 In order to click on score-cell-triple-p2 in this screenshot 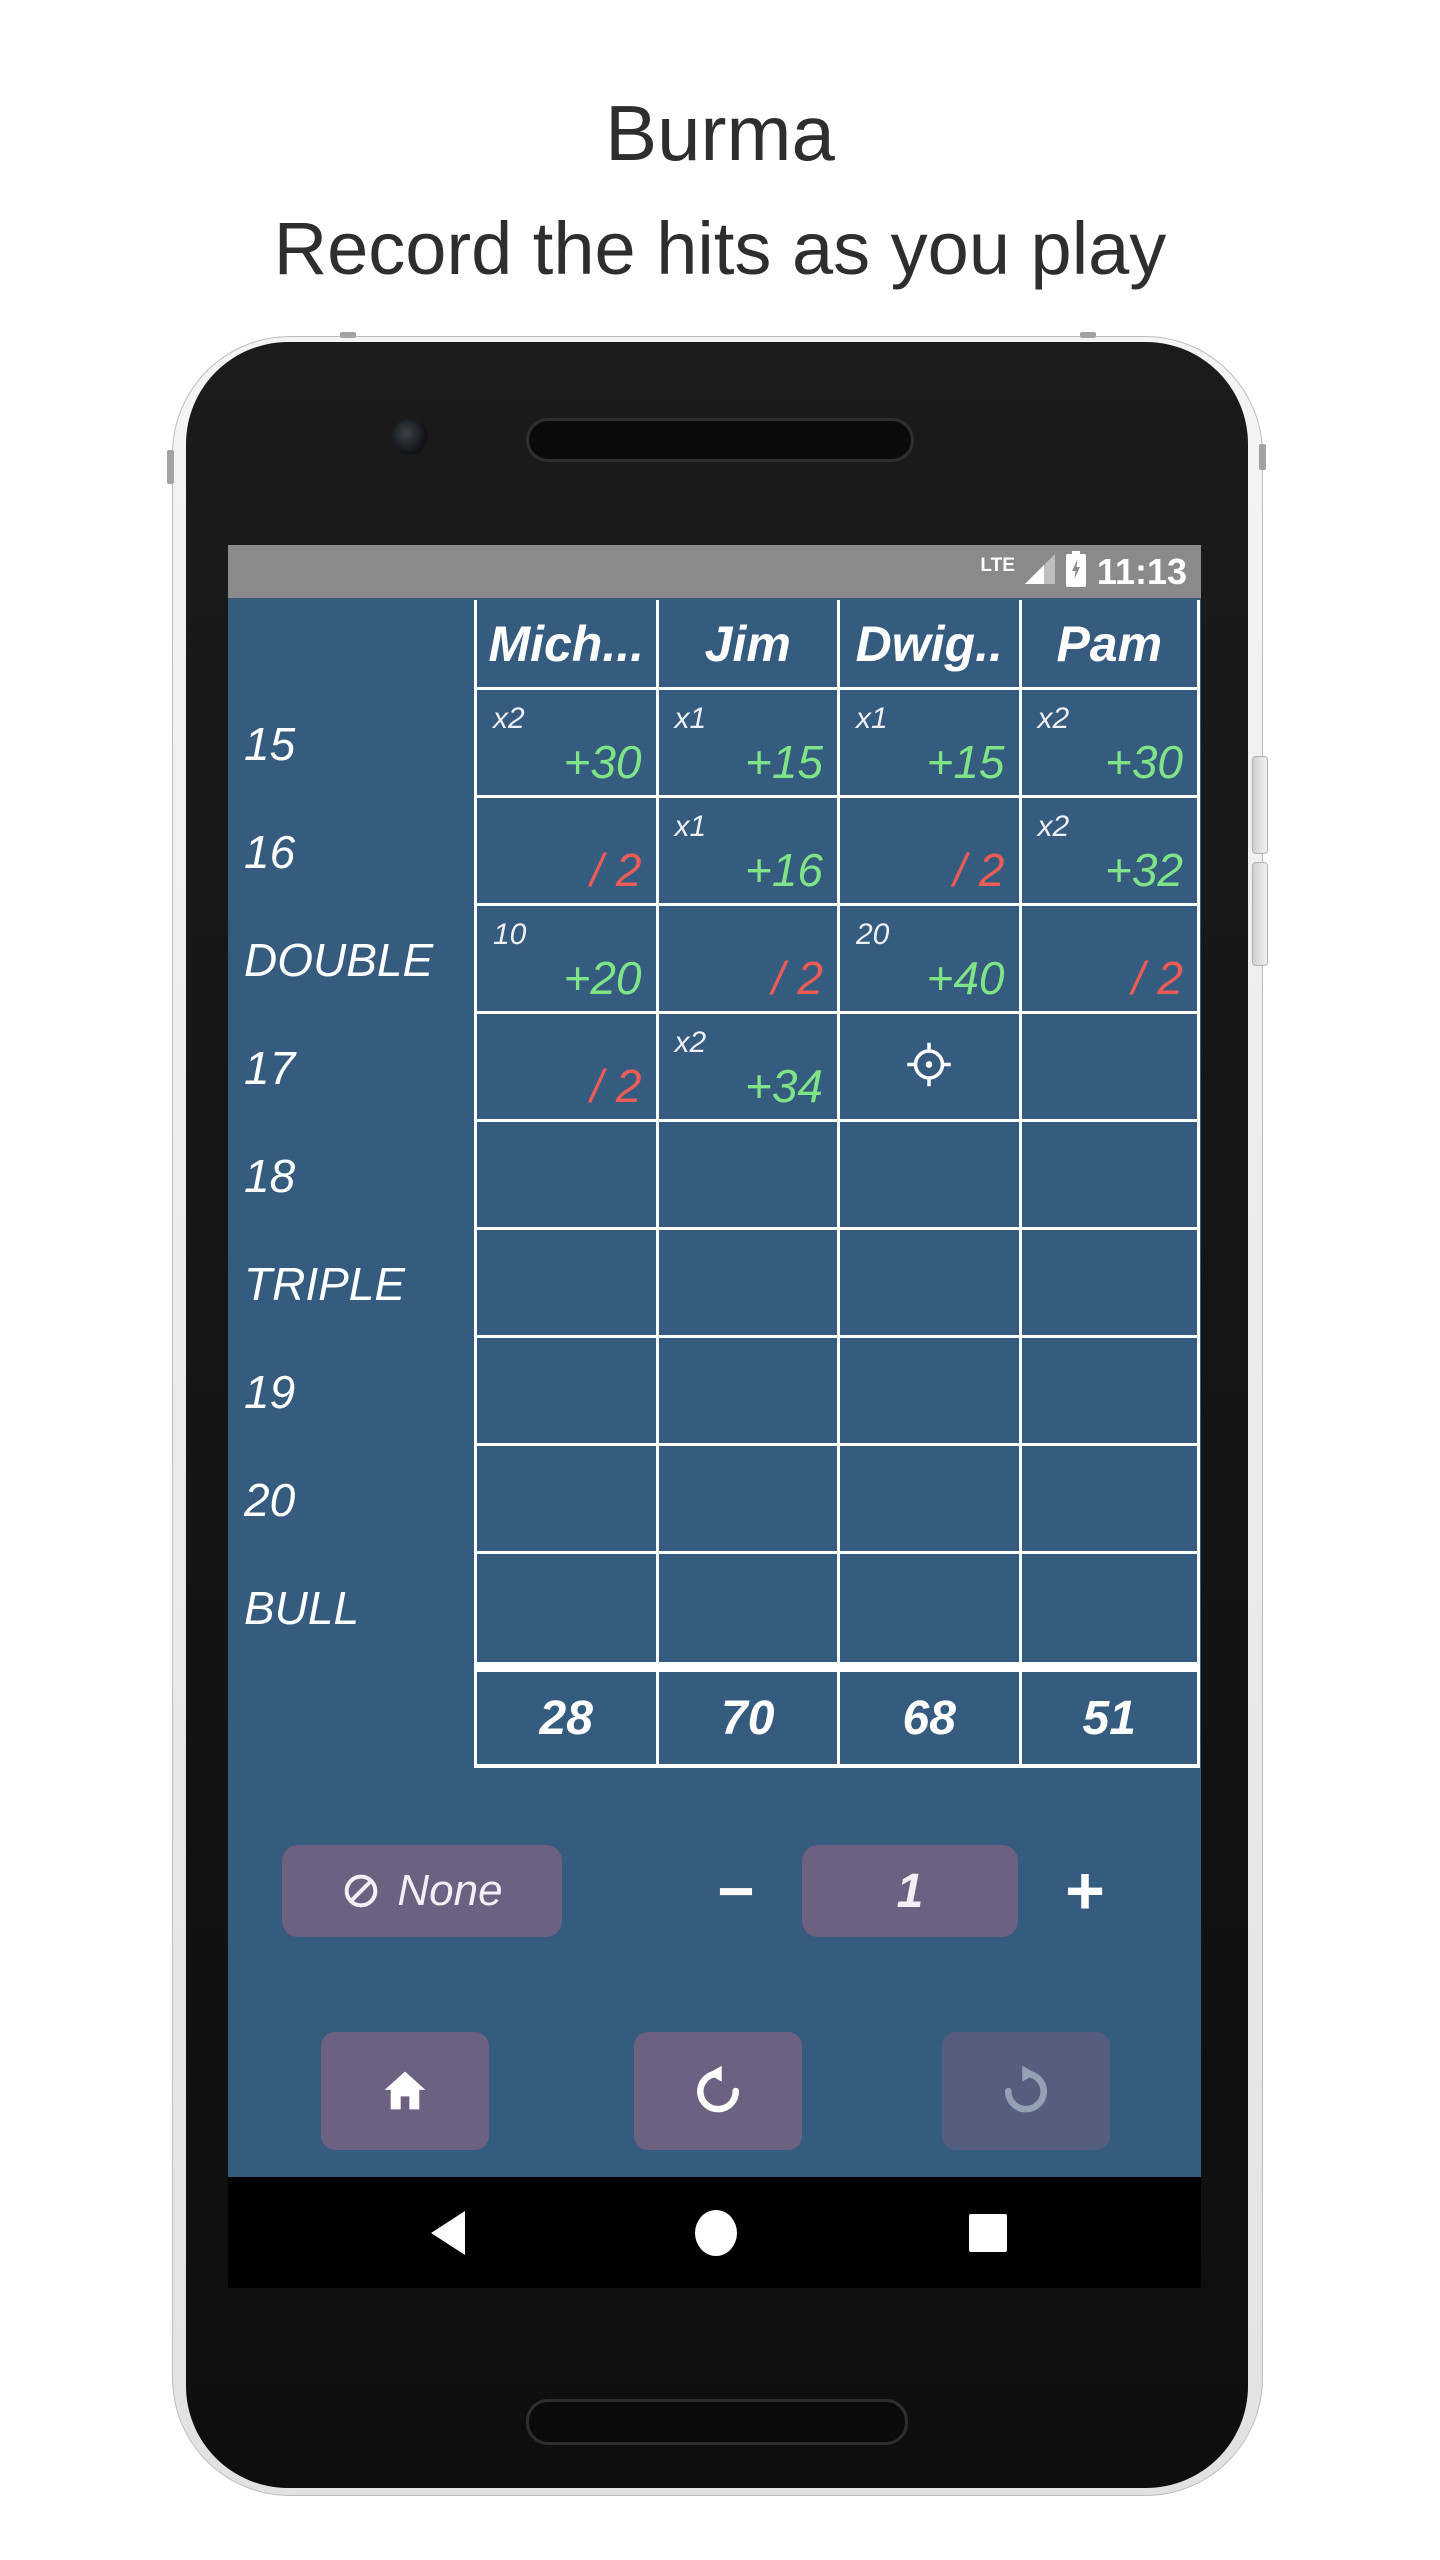, I will do `click(746, 1284)`.